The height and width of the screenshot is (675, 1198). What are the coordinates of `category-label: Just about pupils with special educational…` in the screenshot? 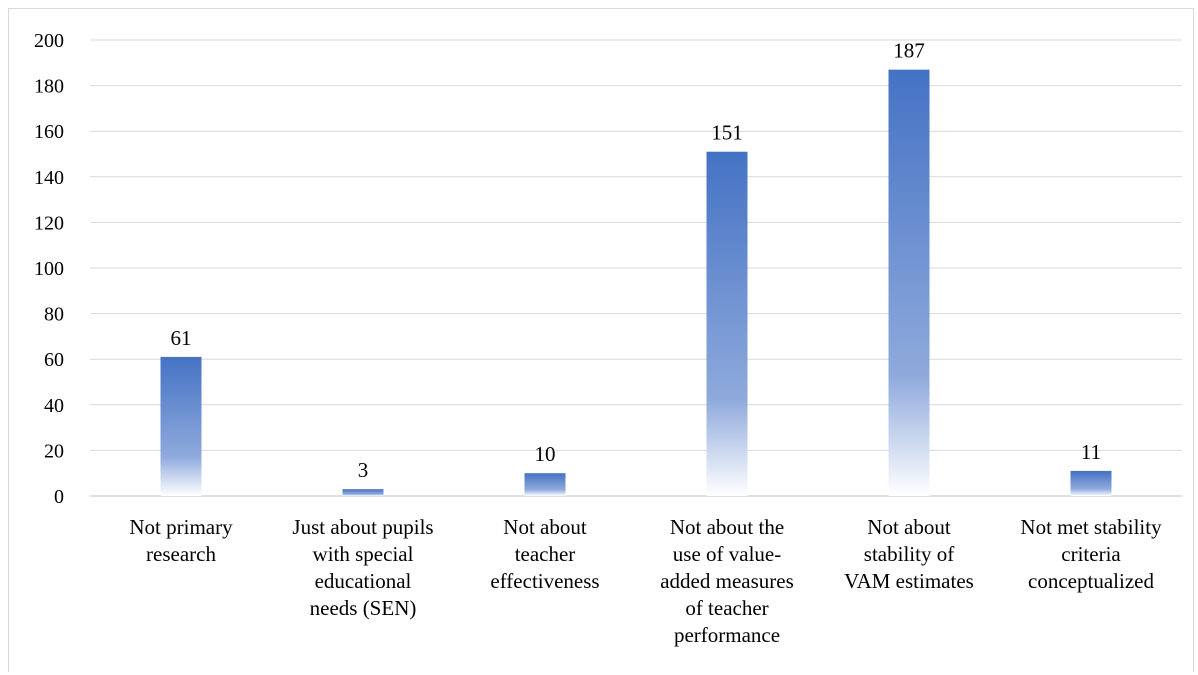 It's located at (362, 567).